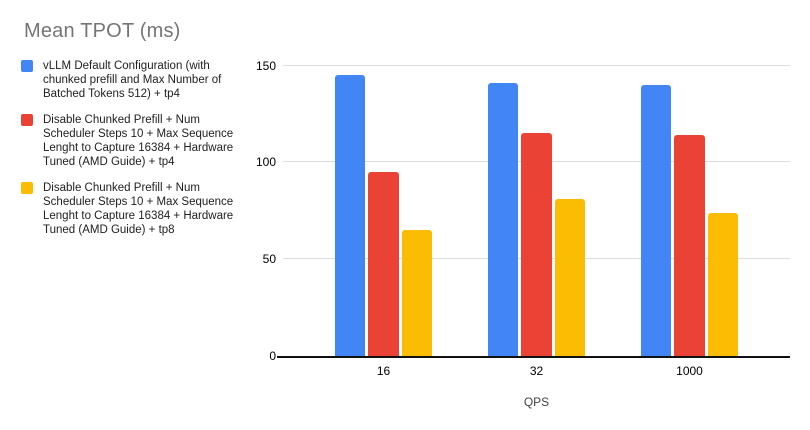 The image size is (810, 430). Describe the element at coordinates (102, 31) in the screenshot. I see `chart-title: Mean TPOT (ms)` at that location.